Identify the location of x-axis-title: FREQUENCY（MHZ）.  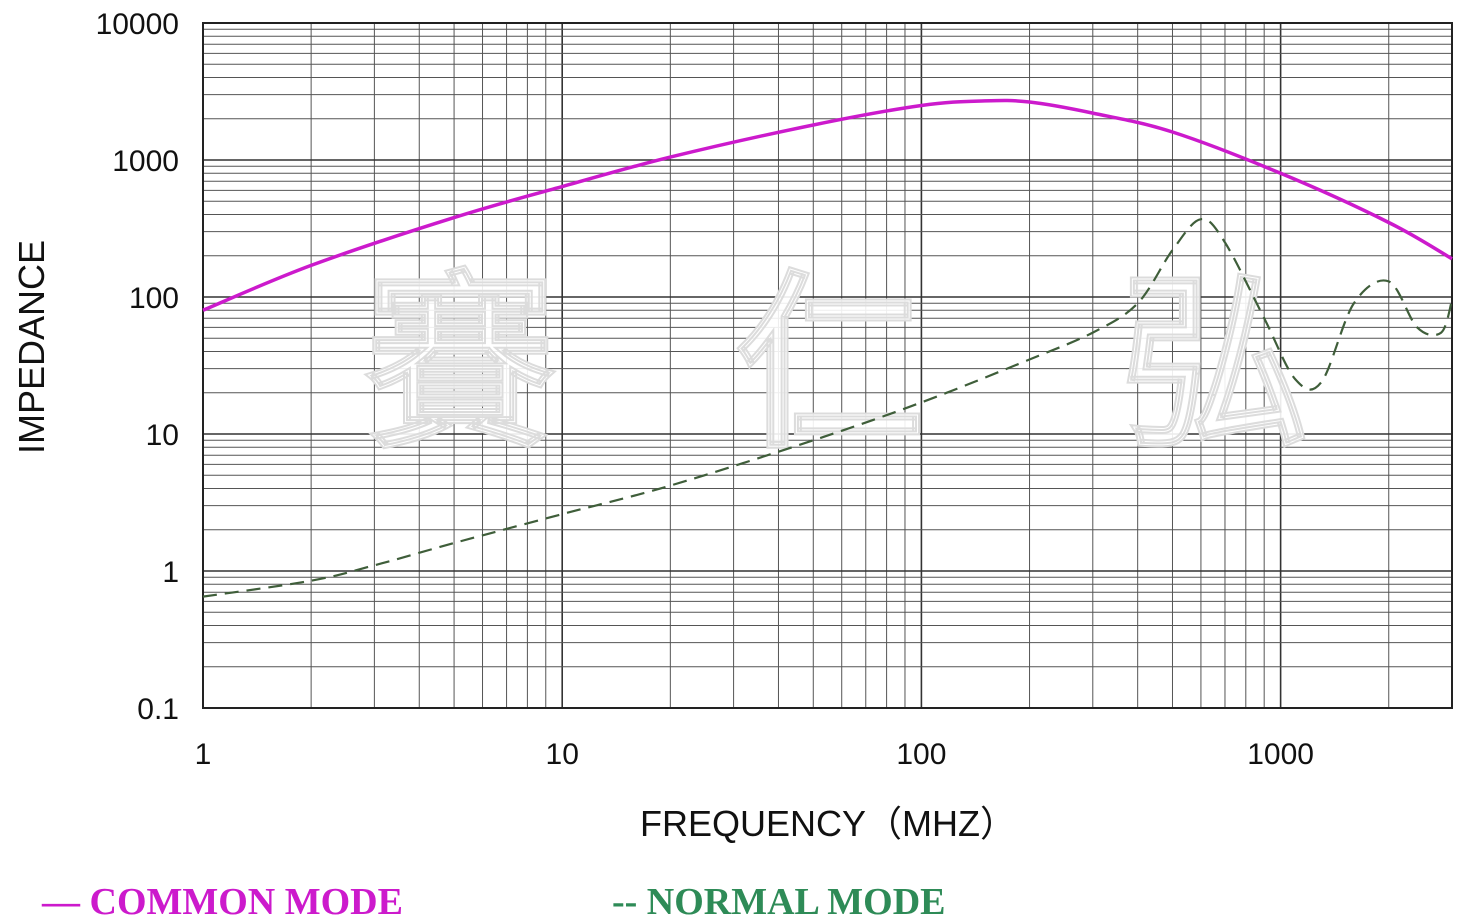
(828, 823).